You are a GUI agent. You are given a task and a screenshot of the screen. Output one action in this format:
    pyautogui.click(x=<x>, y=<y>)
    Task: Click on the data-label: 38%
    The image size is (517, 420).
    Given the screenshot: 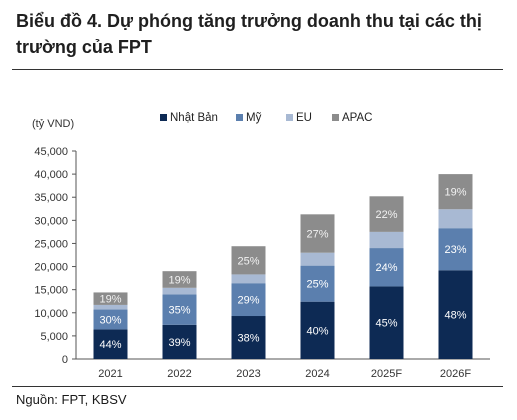 What is the action you would take?
    pyautogui.click(x=248, y=339)
    